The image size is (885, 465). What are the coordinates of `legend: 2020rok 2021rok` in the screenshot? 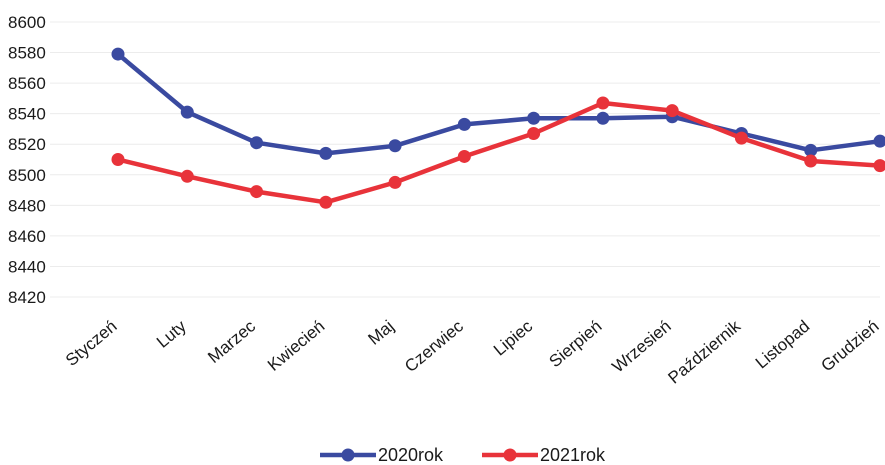 It's located at (463, 455).